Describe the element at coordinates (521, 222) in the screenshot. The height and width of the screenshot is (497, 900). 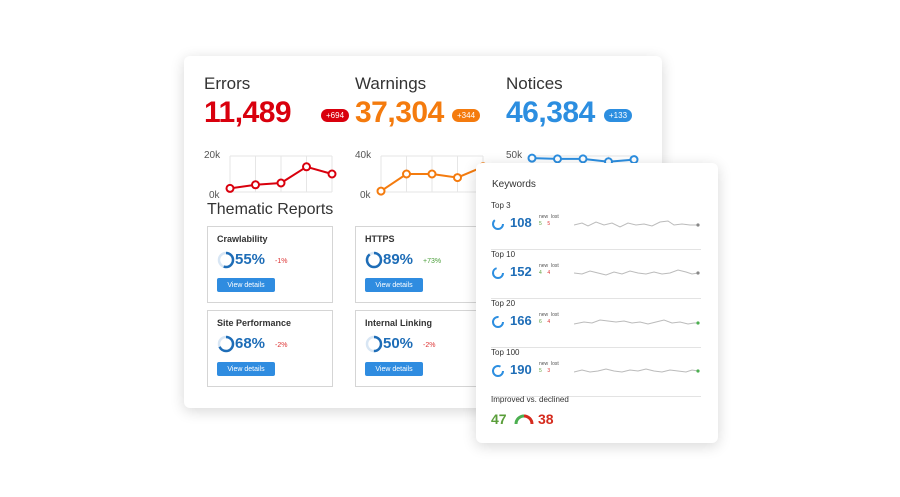
I see `keyword-count: 108` at that location.